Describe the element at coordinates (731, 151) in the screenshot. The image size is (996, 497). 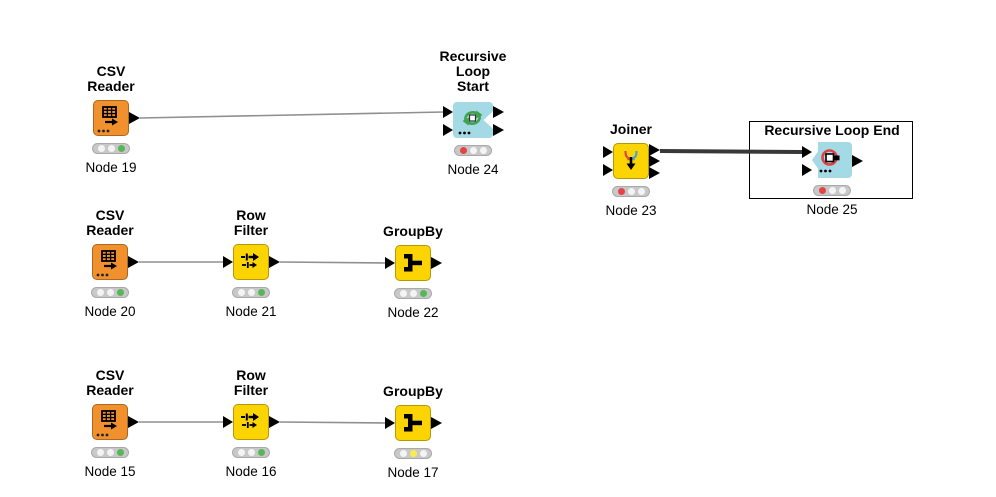
I see `connection-node23-node25-selected` at that location.